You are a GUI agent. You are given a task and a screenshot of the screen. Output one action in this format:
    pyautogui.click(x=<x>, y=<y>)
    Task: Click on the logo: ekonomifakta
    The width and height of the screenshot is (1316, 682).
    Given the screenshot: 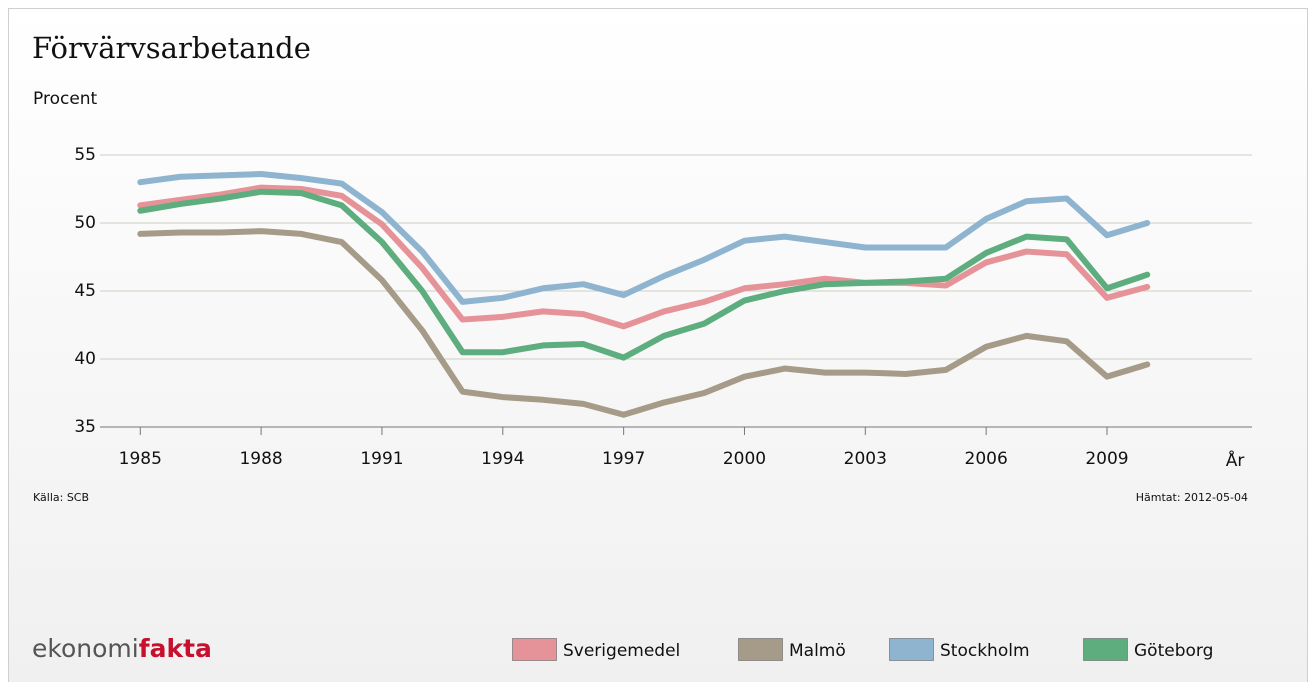 What is the action you would take?
    pyautogui.click(x=122, y=648)
    